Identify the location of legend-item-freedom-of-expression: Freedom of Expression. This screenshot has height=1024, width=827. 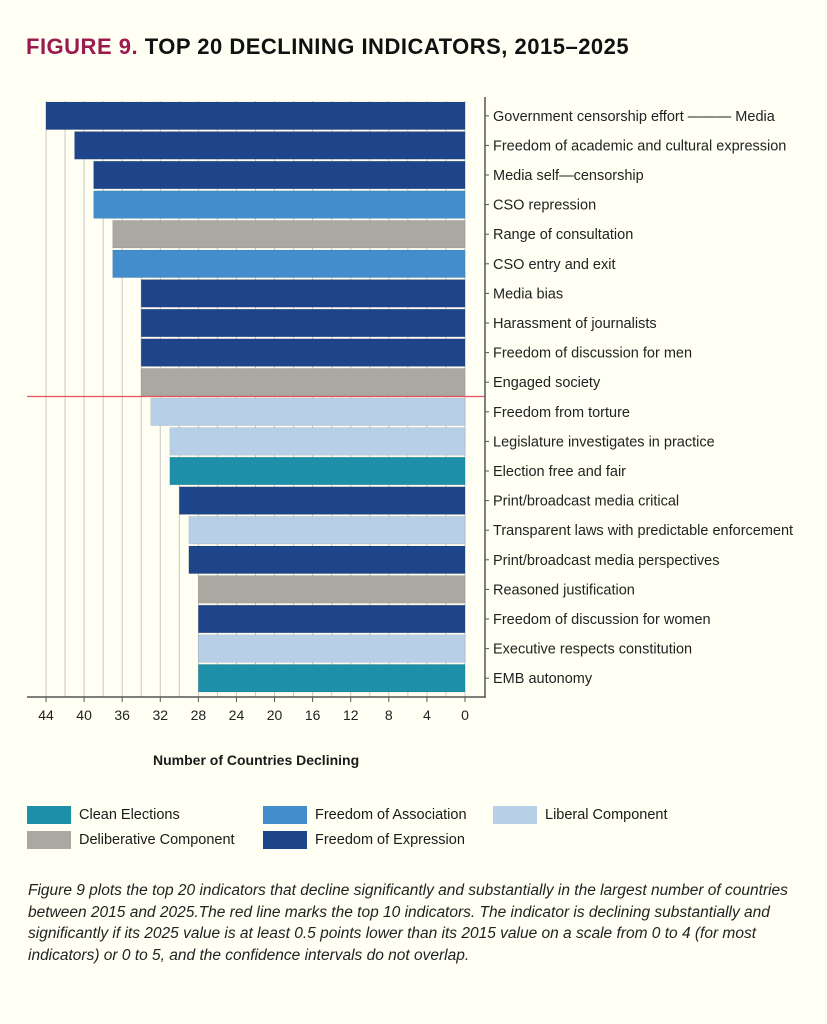
(364, 840).